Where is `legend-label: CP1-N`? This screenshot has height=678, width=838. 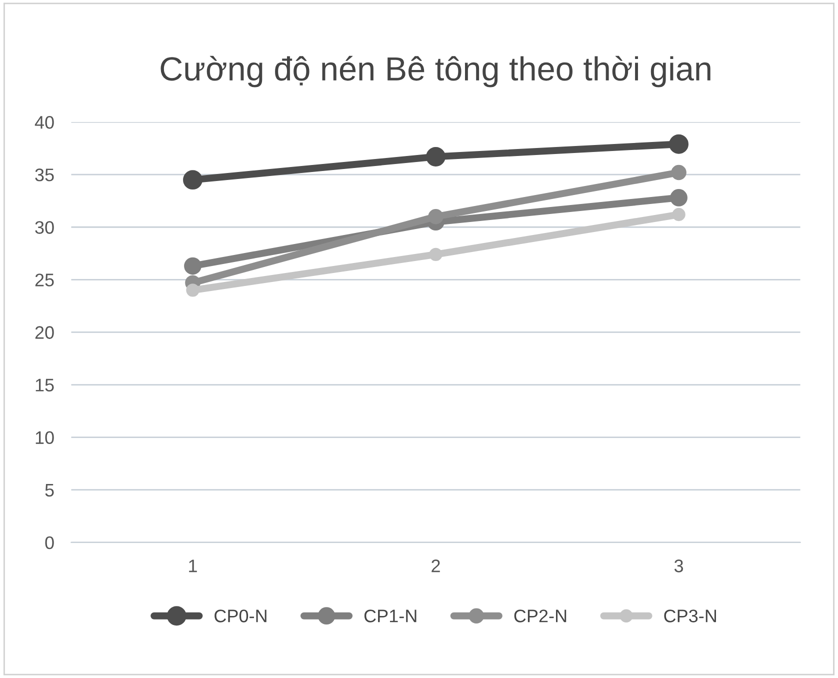
legend-label: CP1-N is located at coordinates (390, 616).